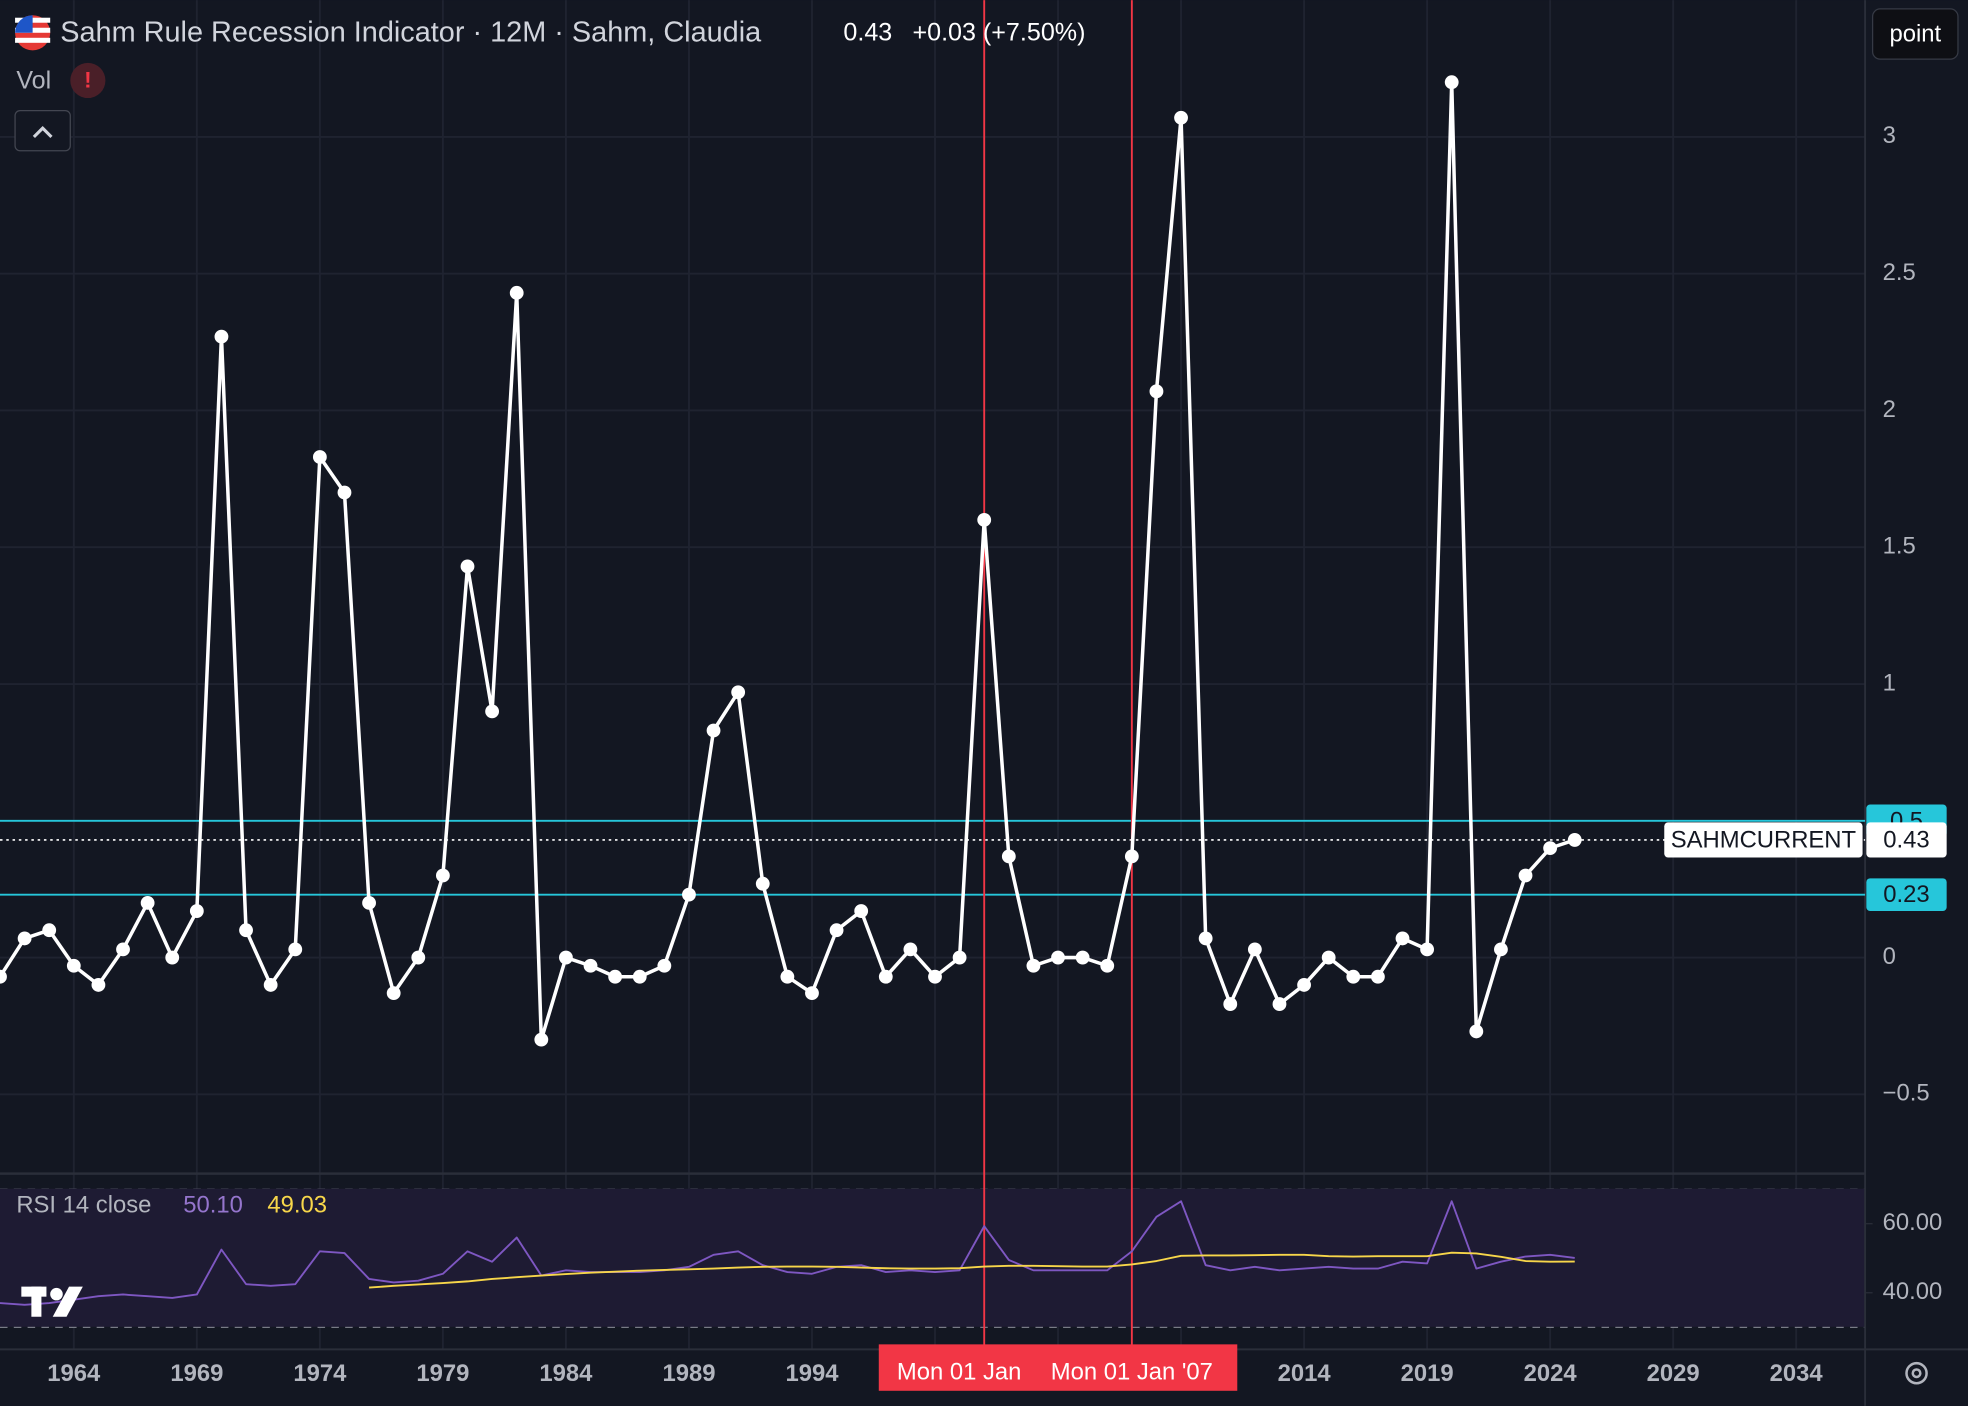 The width and height of the screenshot is (1968, 1406). Describe the element at coordinates (83, 1205) in the screenshot. I see `rsi-title: RSI 14 close` at that location.